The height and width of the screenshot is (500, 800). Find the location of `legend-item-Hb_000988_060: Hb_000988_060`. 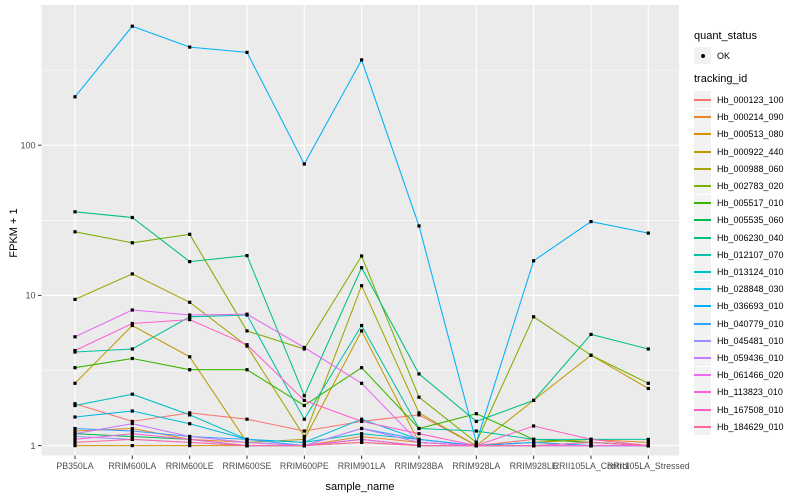

legend-item-Hb_000988_060: Hb_000988_060 is located at coordinates (739, 169).